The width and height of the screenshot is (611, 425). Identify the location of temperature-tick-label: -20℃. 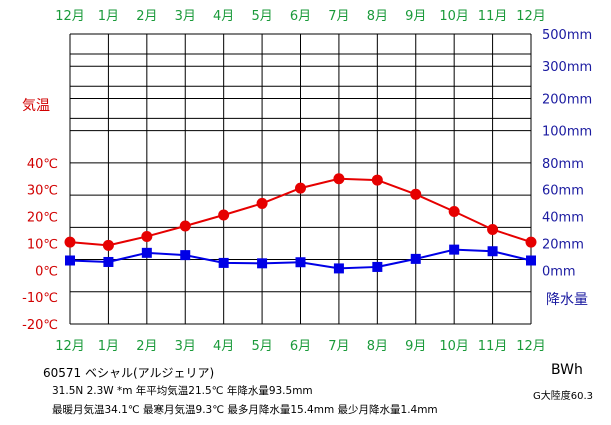
(40, 325).